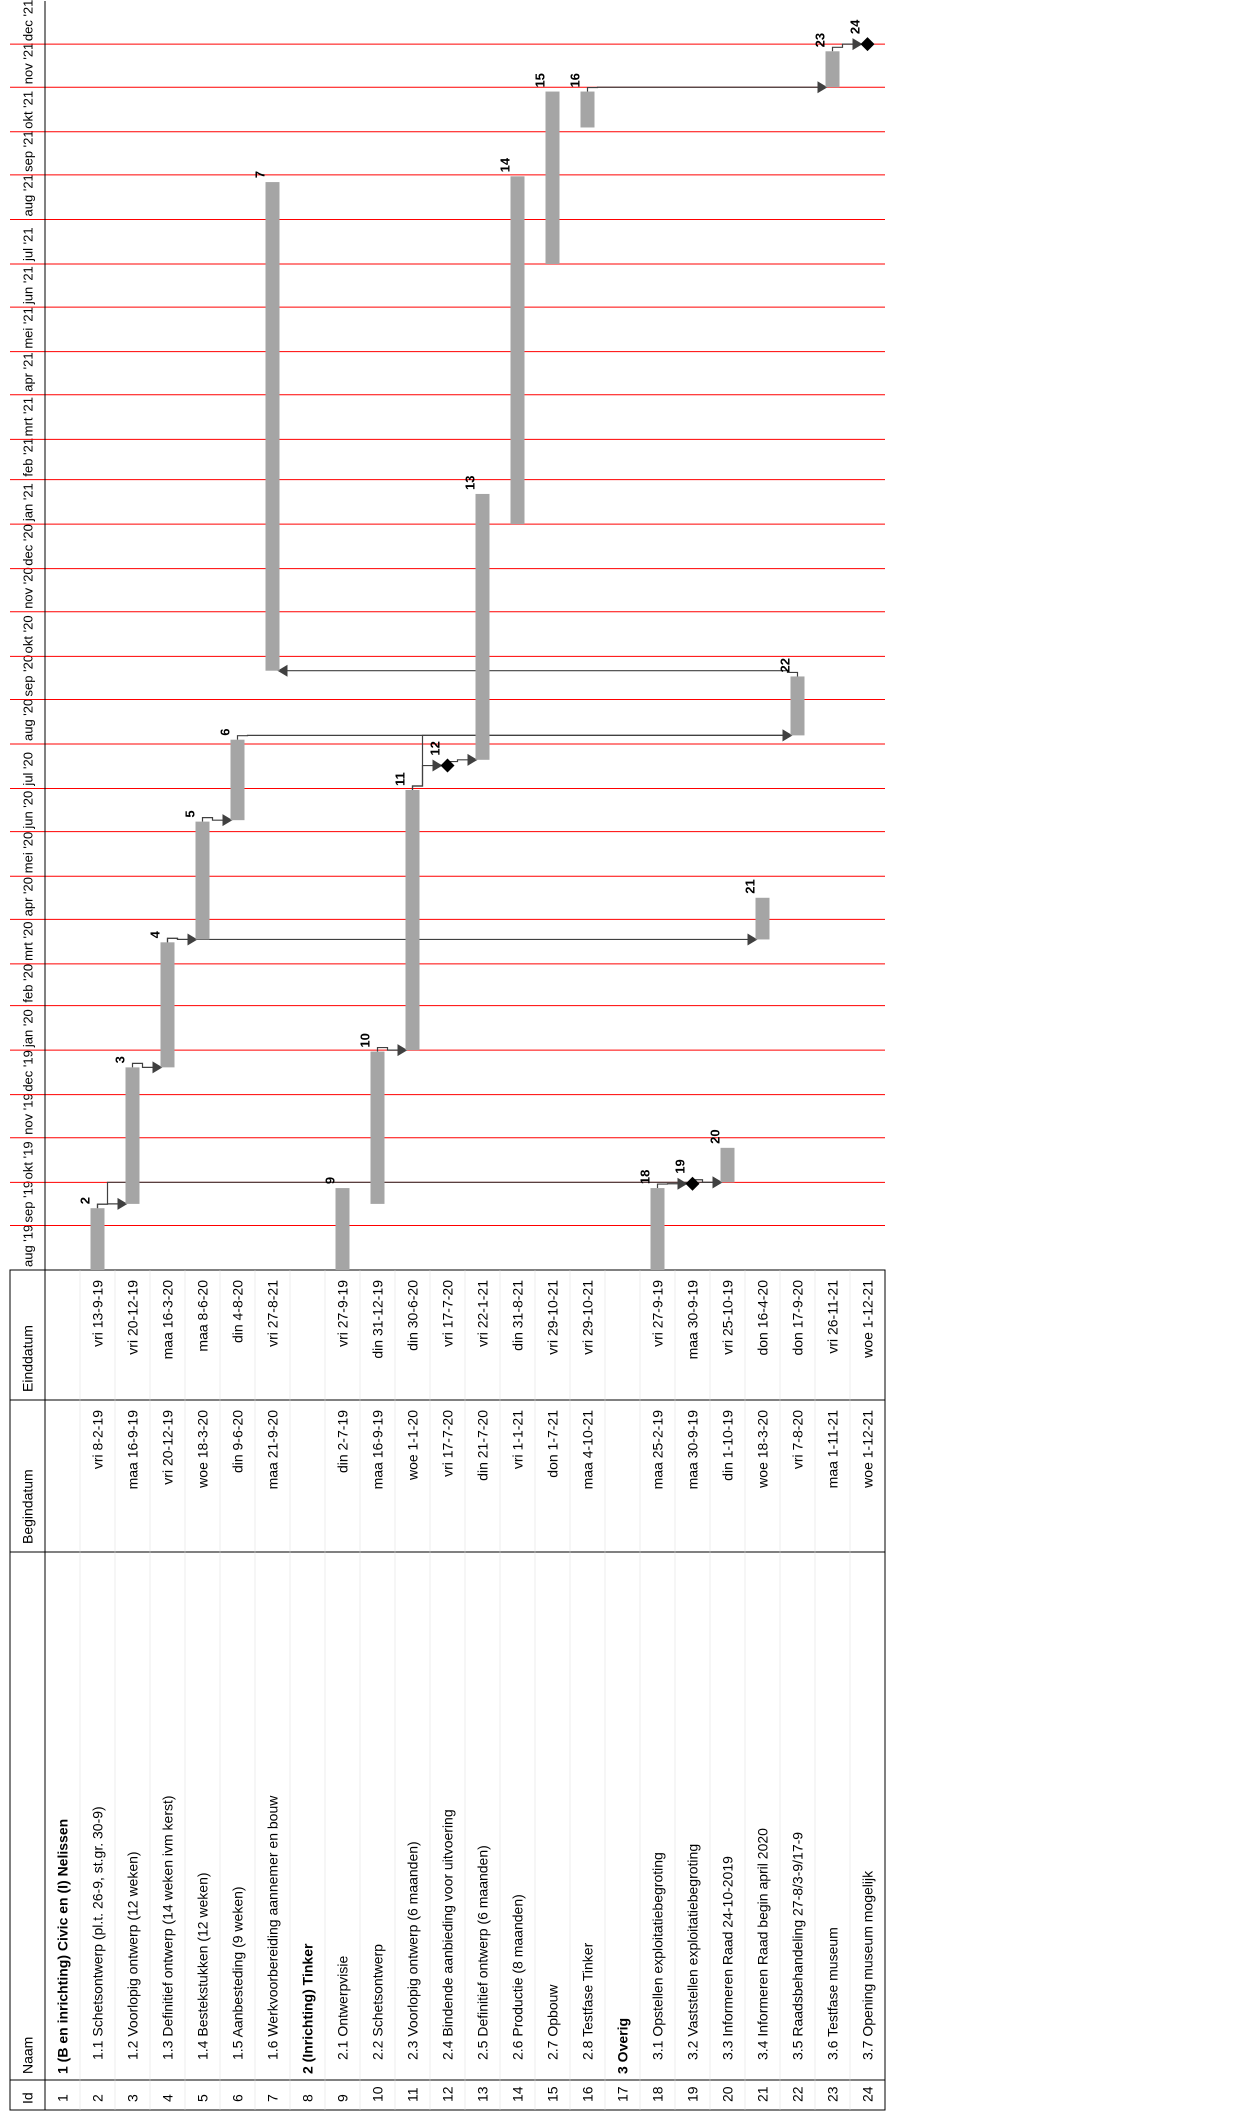  What do you see at coordinates (868, 1965) in the screenshot?
I see `row-name: 3.7 Opening museum mogelijk` at bounding box center [868, 1965].